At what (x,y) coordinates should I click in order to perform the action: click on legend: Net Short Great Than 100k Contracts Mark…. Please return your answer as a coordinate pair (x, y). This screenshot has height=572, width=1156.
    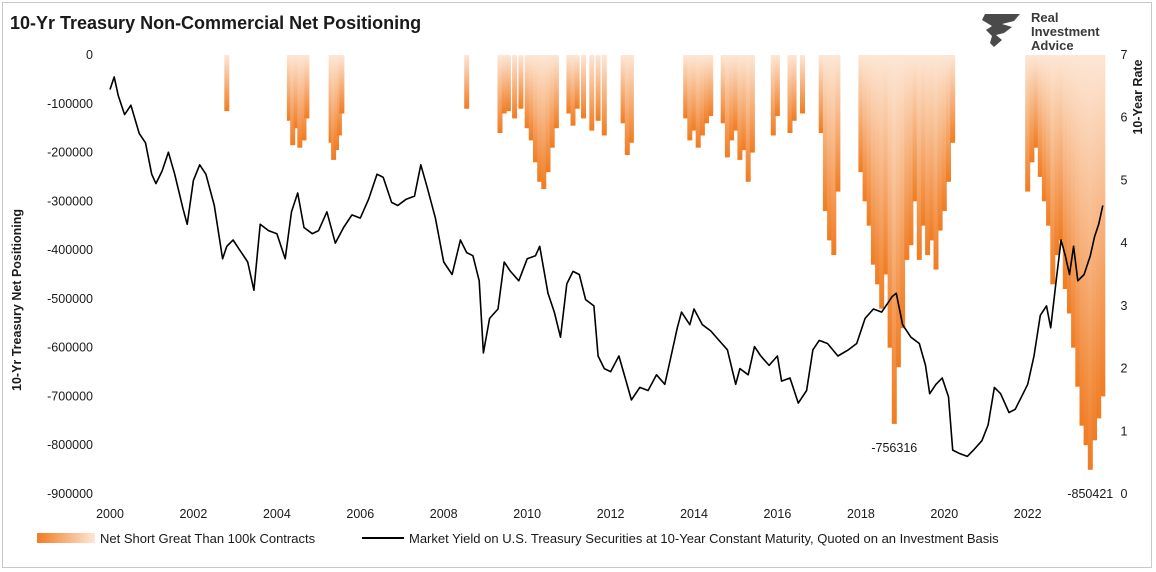
    Looking at the image, I should click on (518, 538).